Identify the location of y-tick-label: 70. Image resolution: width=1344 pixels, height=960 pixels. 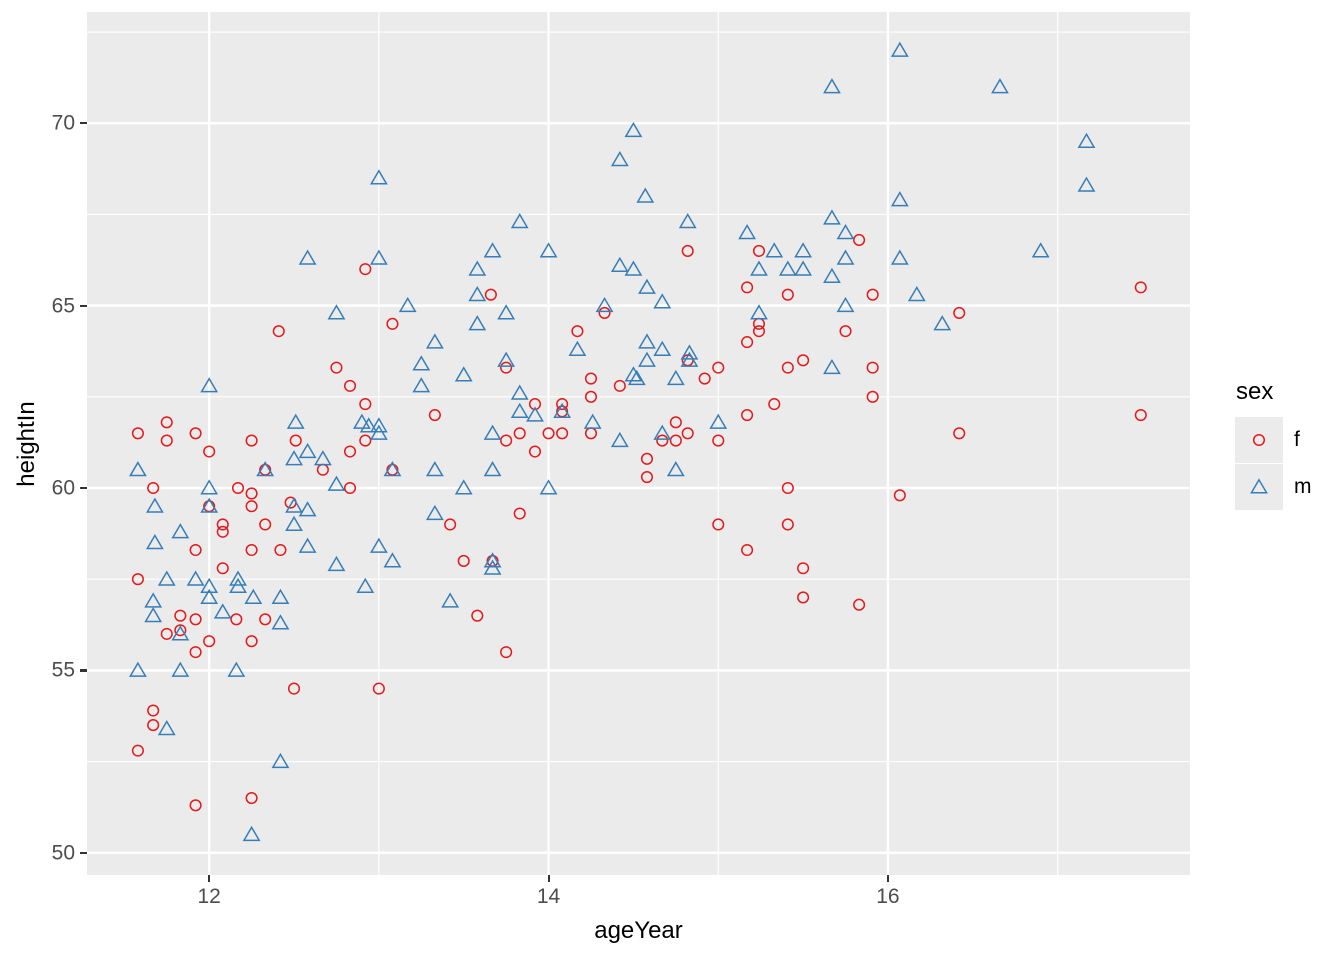
(63, 123).